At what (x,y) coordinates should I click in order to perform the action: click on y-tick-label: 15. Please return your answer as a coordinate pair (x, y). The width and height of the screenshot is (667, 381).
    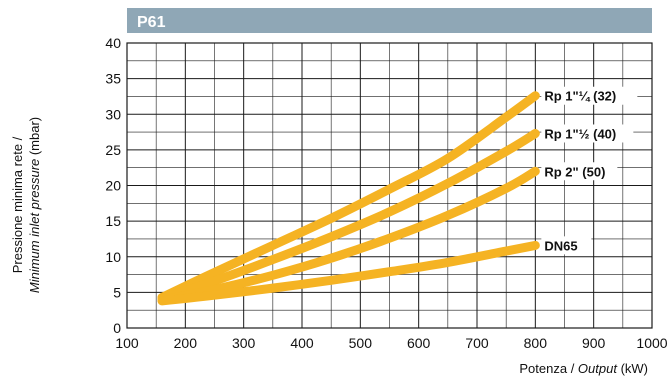
    Looking at the image, I should click on (113, 221).